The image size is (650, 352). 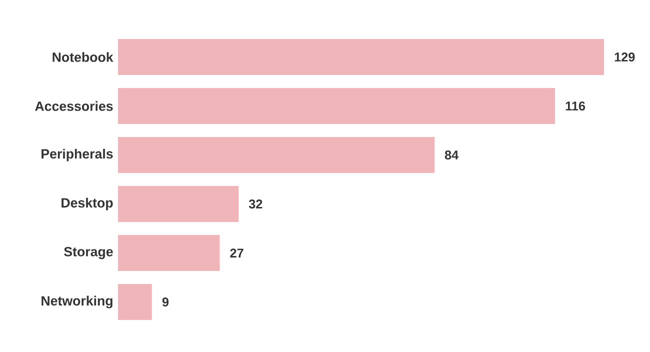 What do you see at coordinates (624, 57) in the screenshot?
I see `data-label: 129` at bounding box center [624, 57].